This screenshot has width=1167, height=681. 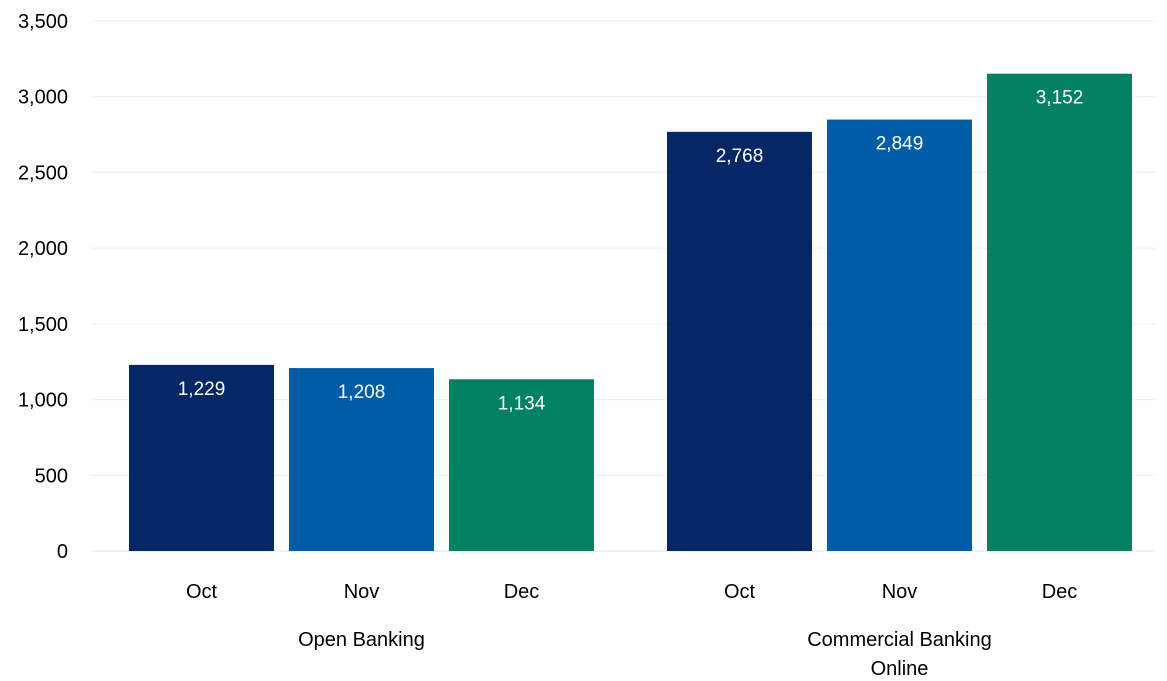 I want to click on data-label: 1,134, so click(x=522, y=403).